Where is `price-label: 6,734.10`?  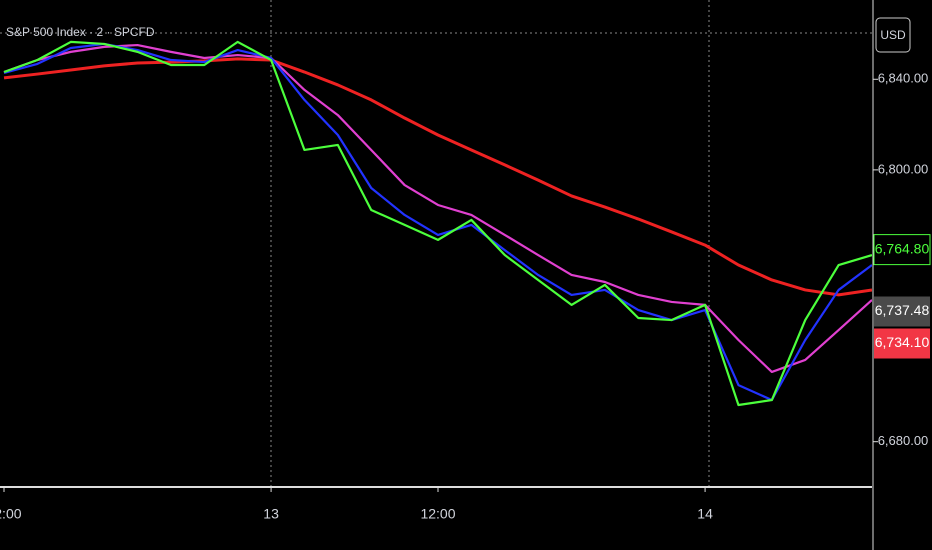
price-label: 6,734.10 is located at coordinates (902, 342).